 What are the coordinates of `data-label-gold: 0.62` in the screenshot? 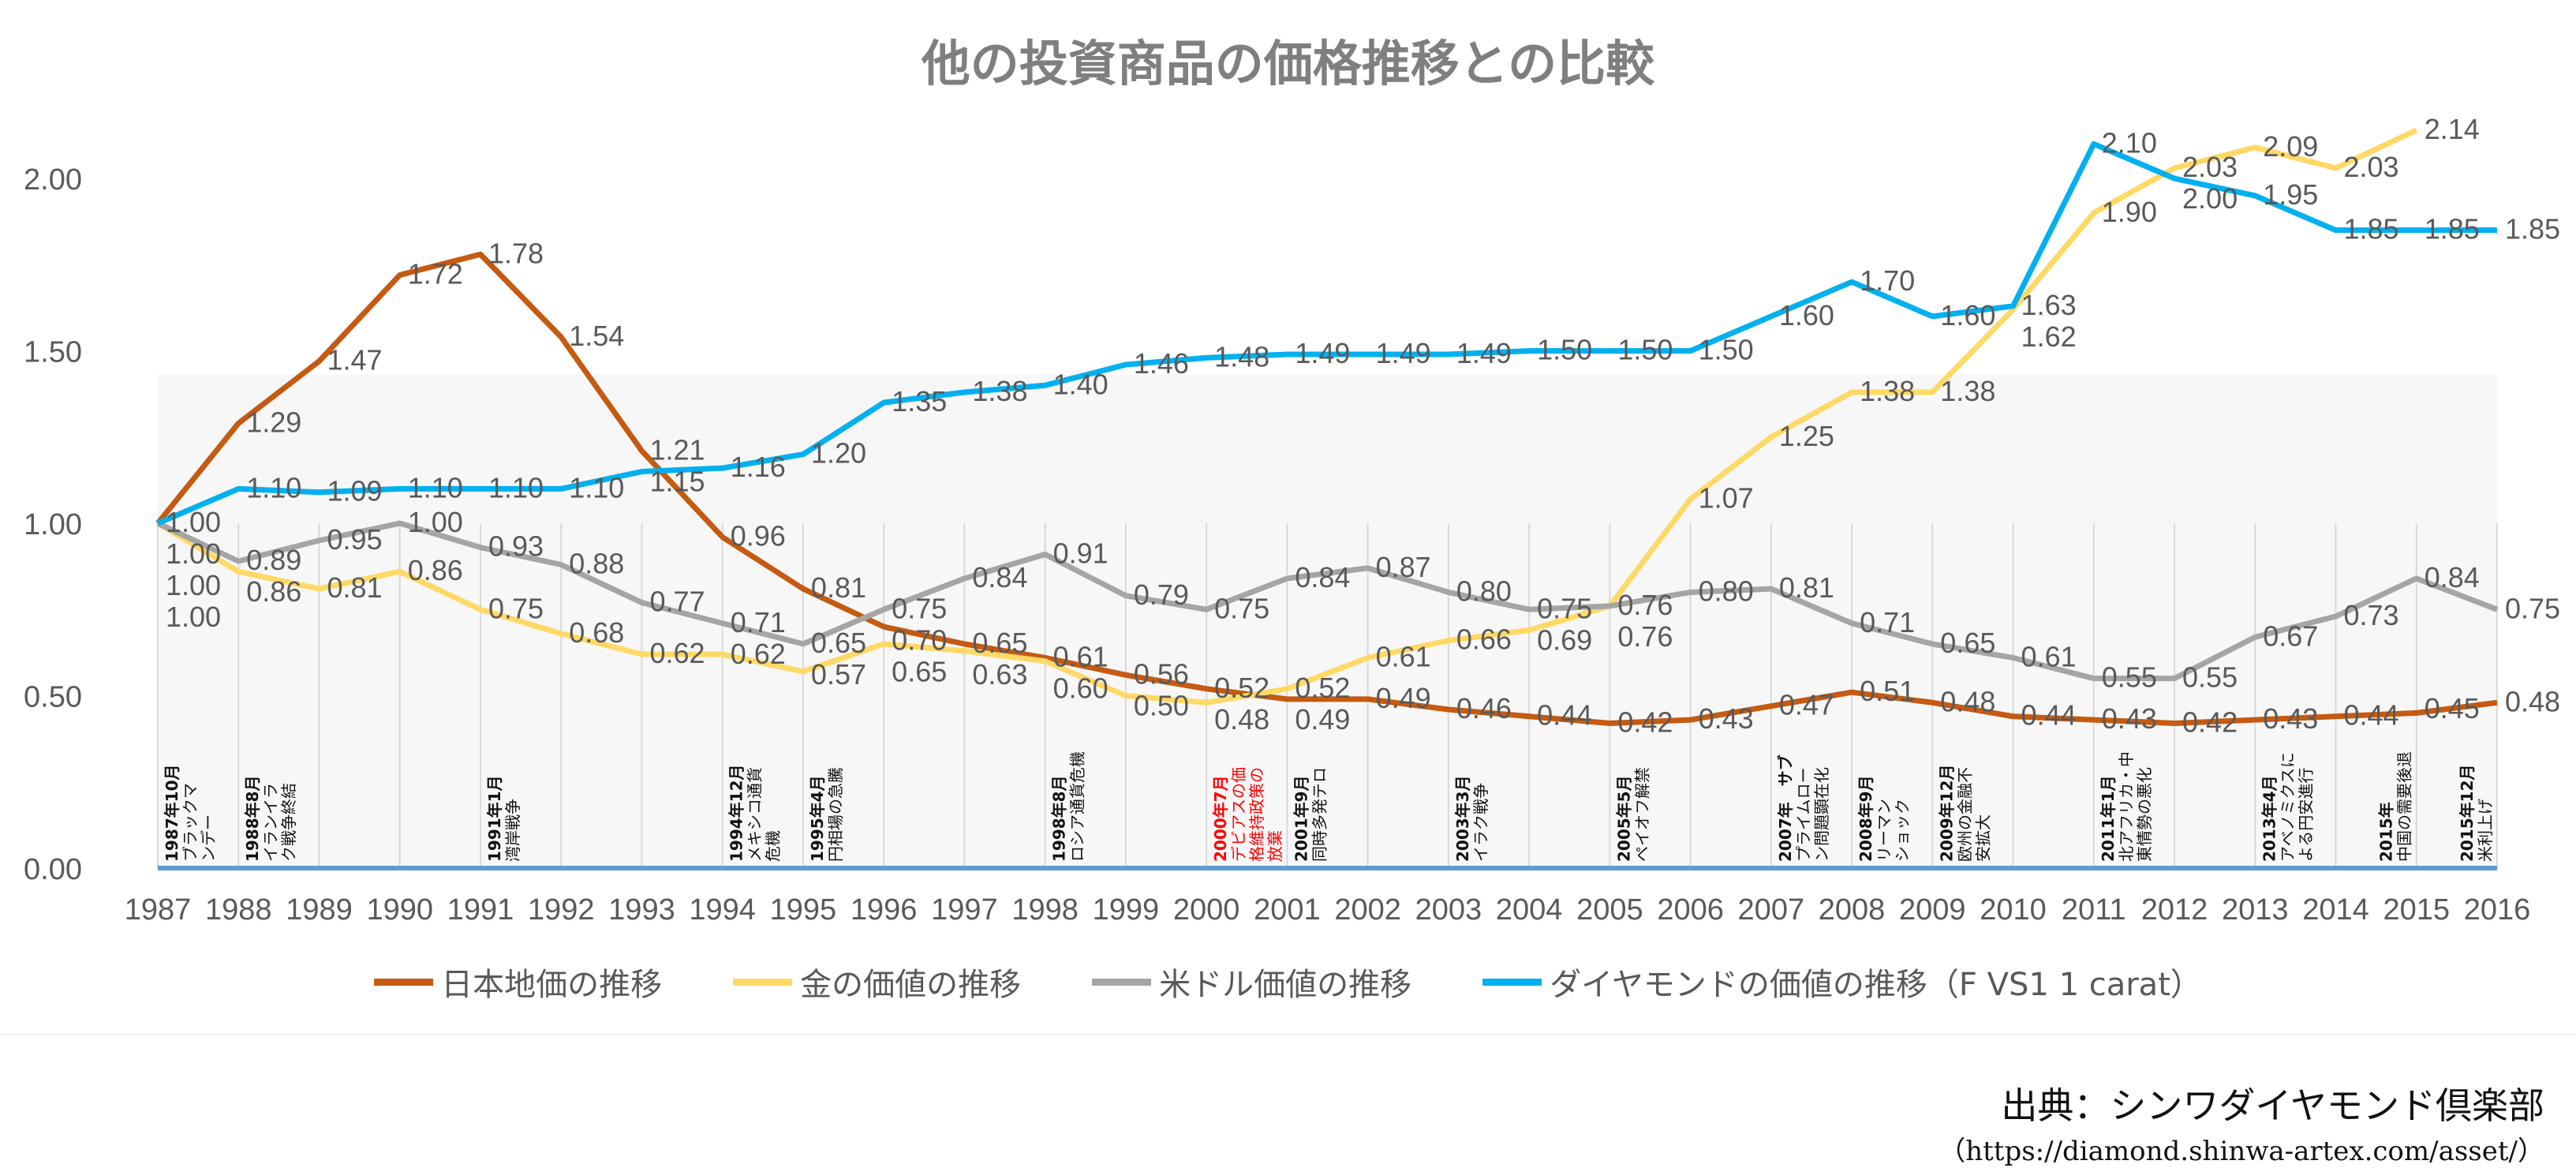 It's located at (677, 653).